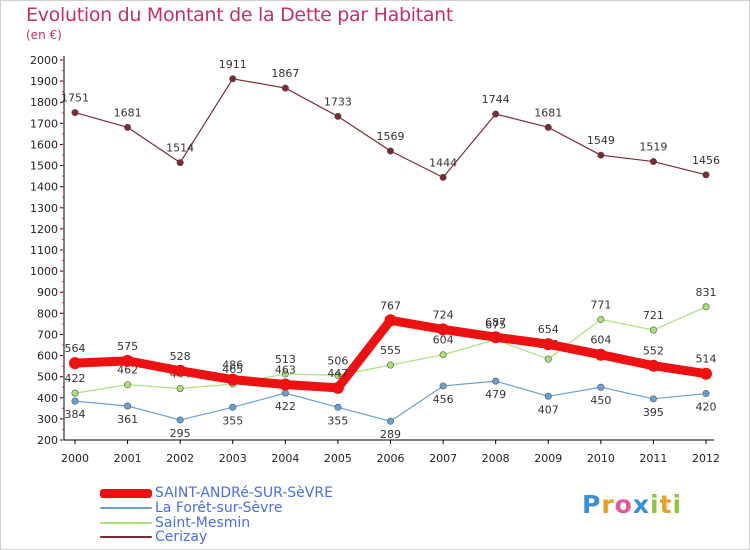 The image size is (750, 550). What do you see at coordinates (548, 329) in the screenshot?
I see `data-label: 654` at bounding box center [548, 329].